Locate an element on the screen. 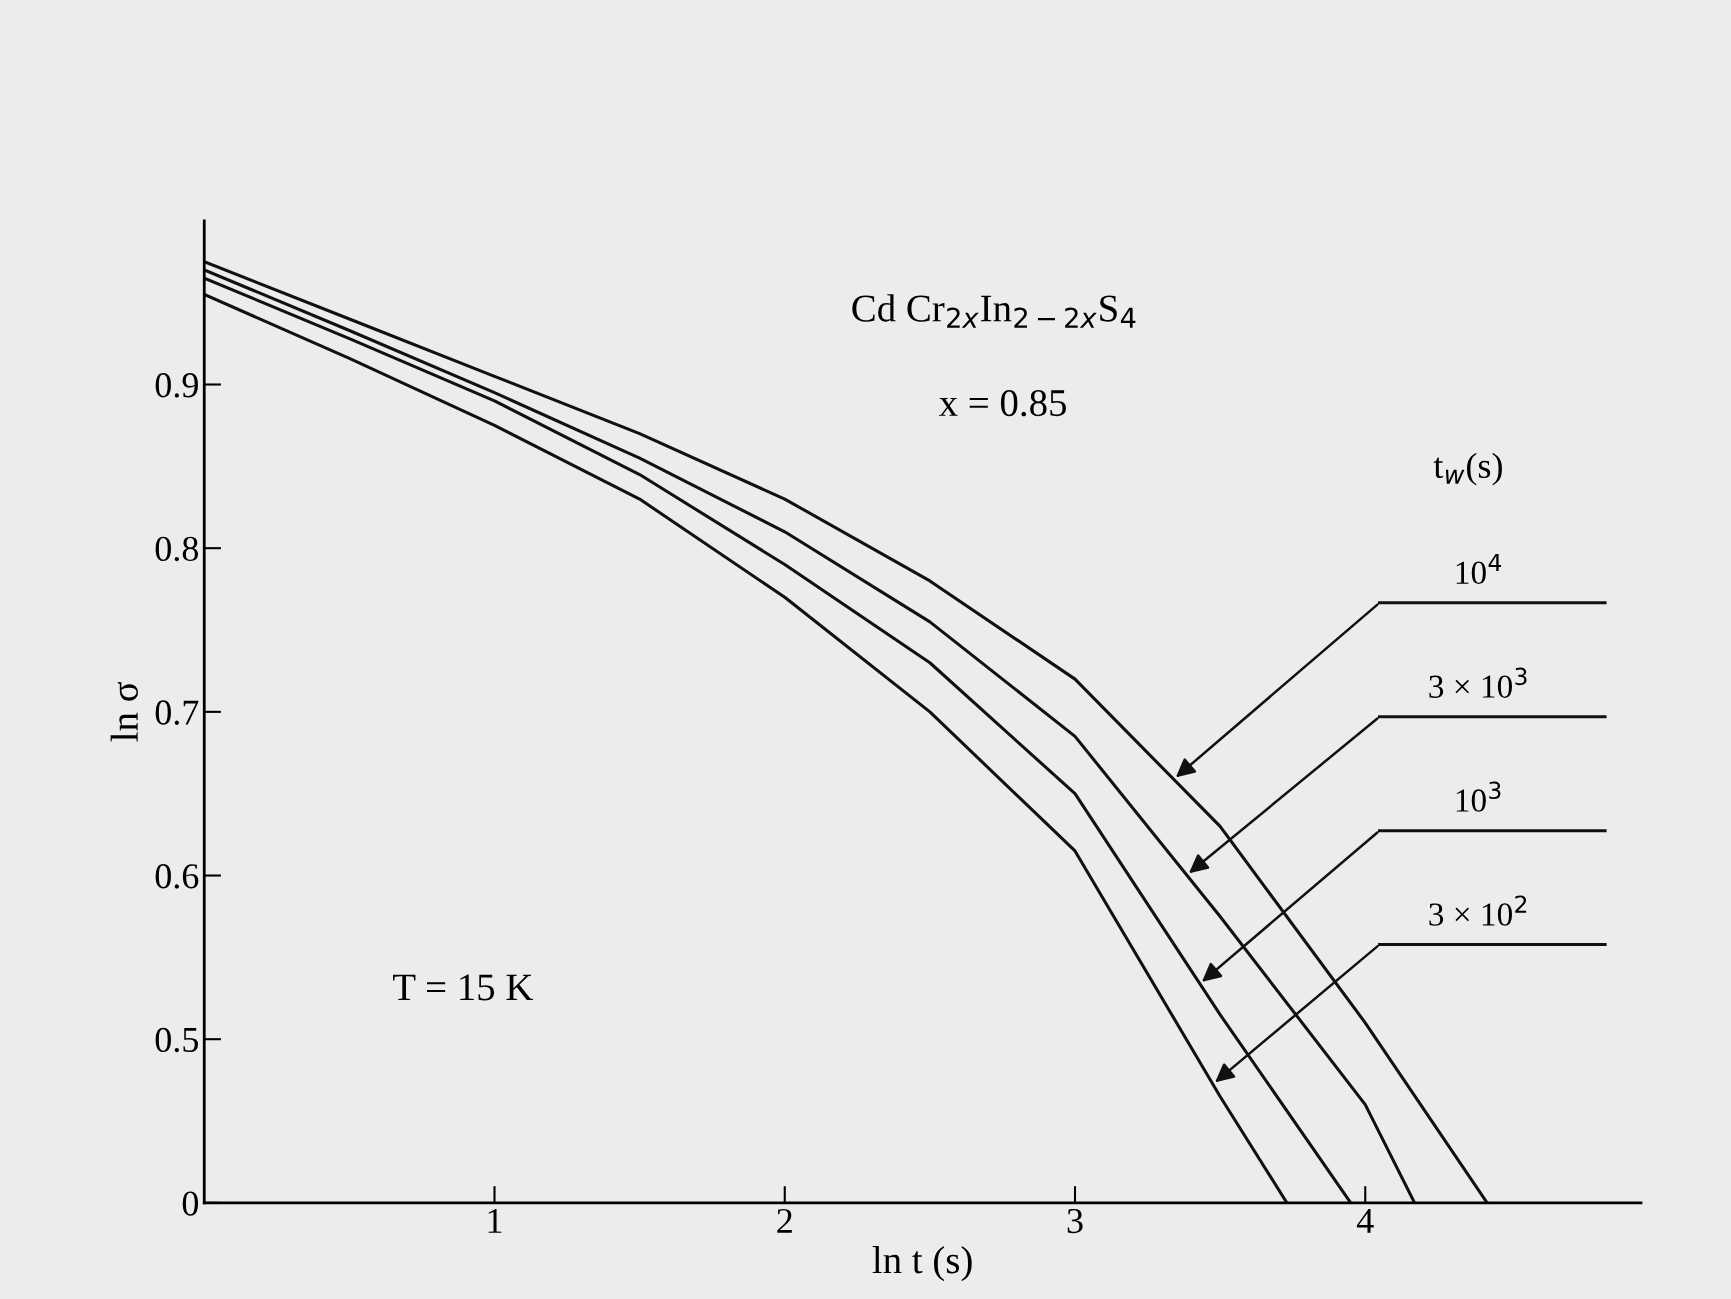 This screenshot has width=1731, height=1299. text: 3 × 10$^{3}$ is located at coordinates (1478, 682).